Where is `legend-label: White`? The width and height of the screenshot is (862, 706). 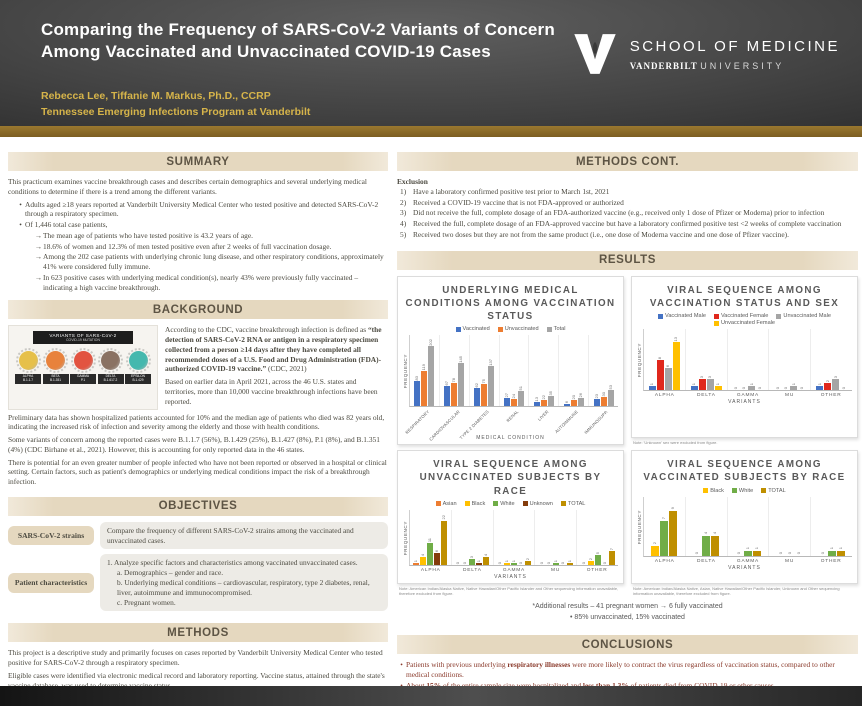 legend-label: White is located at coordinates (507, 503).